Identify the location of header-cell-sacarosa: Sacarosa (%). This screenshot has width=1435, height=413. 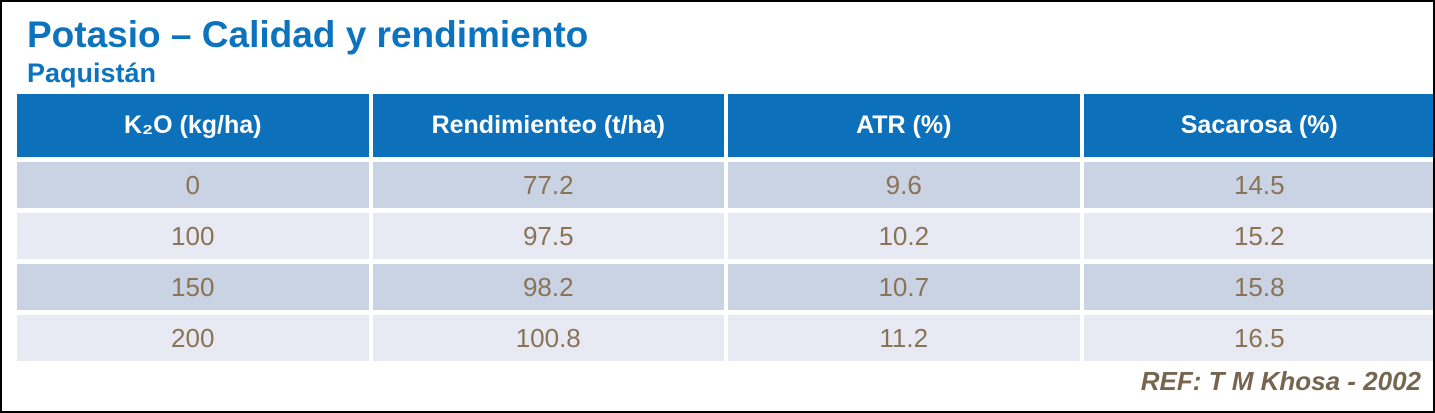
(1258, 125).